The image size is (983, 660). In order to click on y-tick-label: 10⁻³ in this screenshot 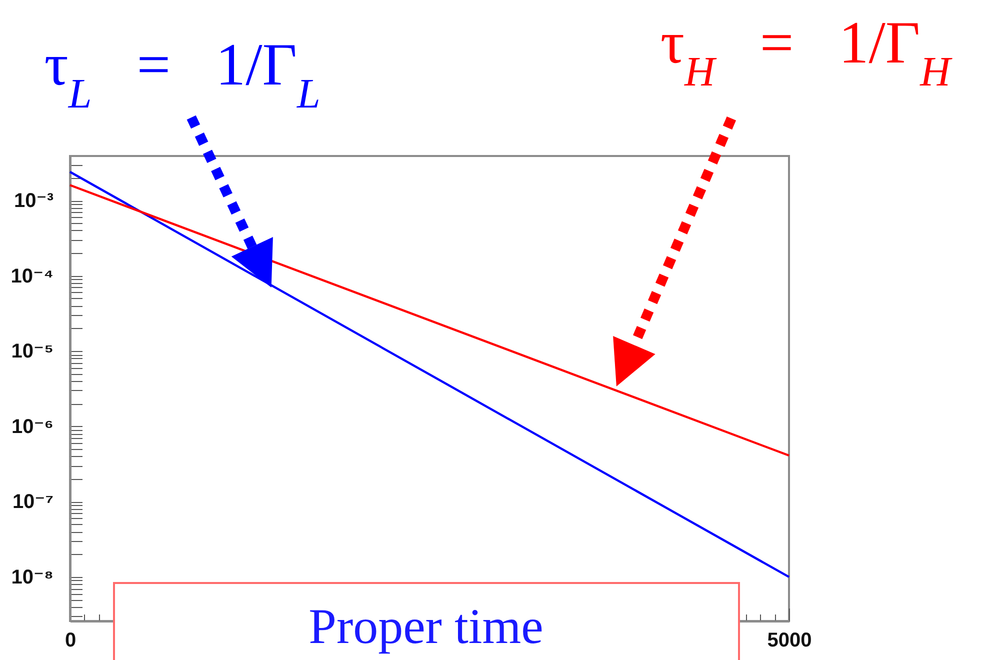, I will do `click(34, 201)`.